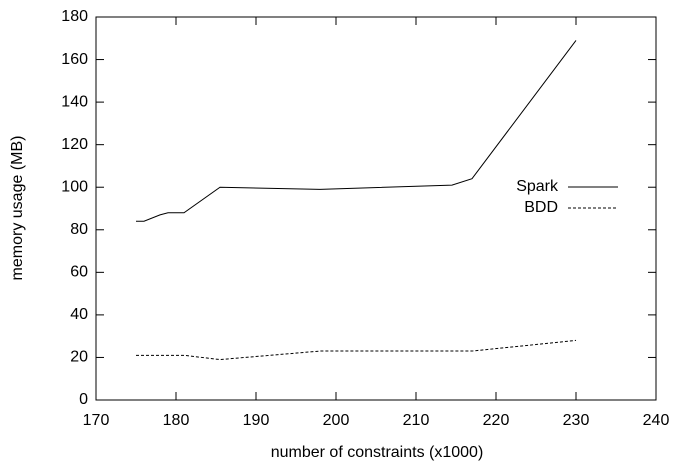 Image resolution: width=678 pixels, height=466 pixels. Describe the element at coordinates (377, 452) in the screenshot. I see `x-axis-label: number of constraints (x1000)` at that location.